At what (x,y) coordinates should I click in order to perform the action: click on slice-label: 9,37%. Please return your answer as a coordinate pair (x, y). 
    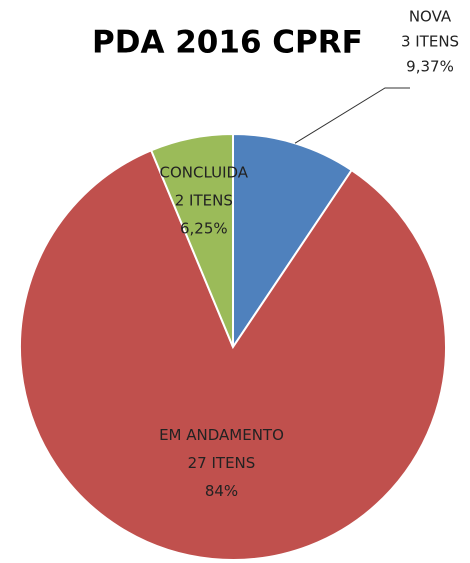
    Looking at the image, I should click on (430, 67).